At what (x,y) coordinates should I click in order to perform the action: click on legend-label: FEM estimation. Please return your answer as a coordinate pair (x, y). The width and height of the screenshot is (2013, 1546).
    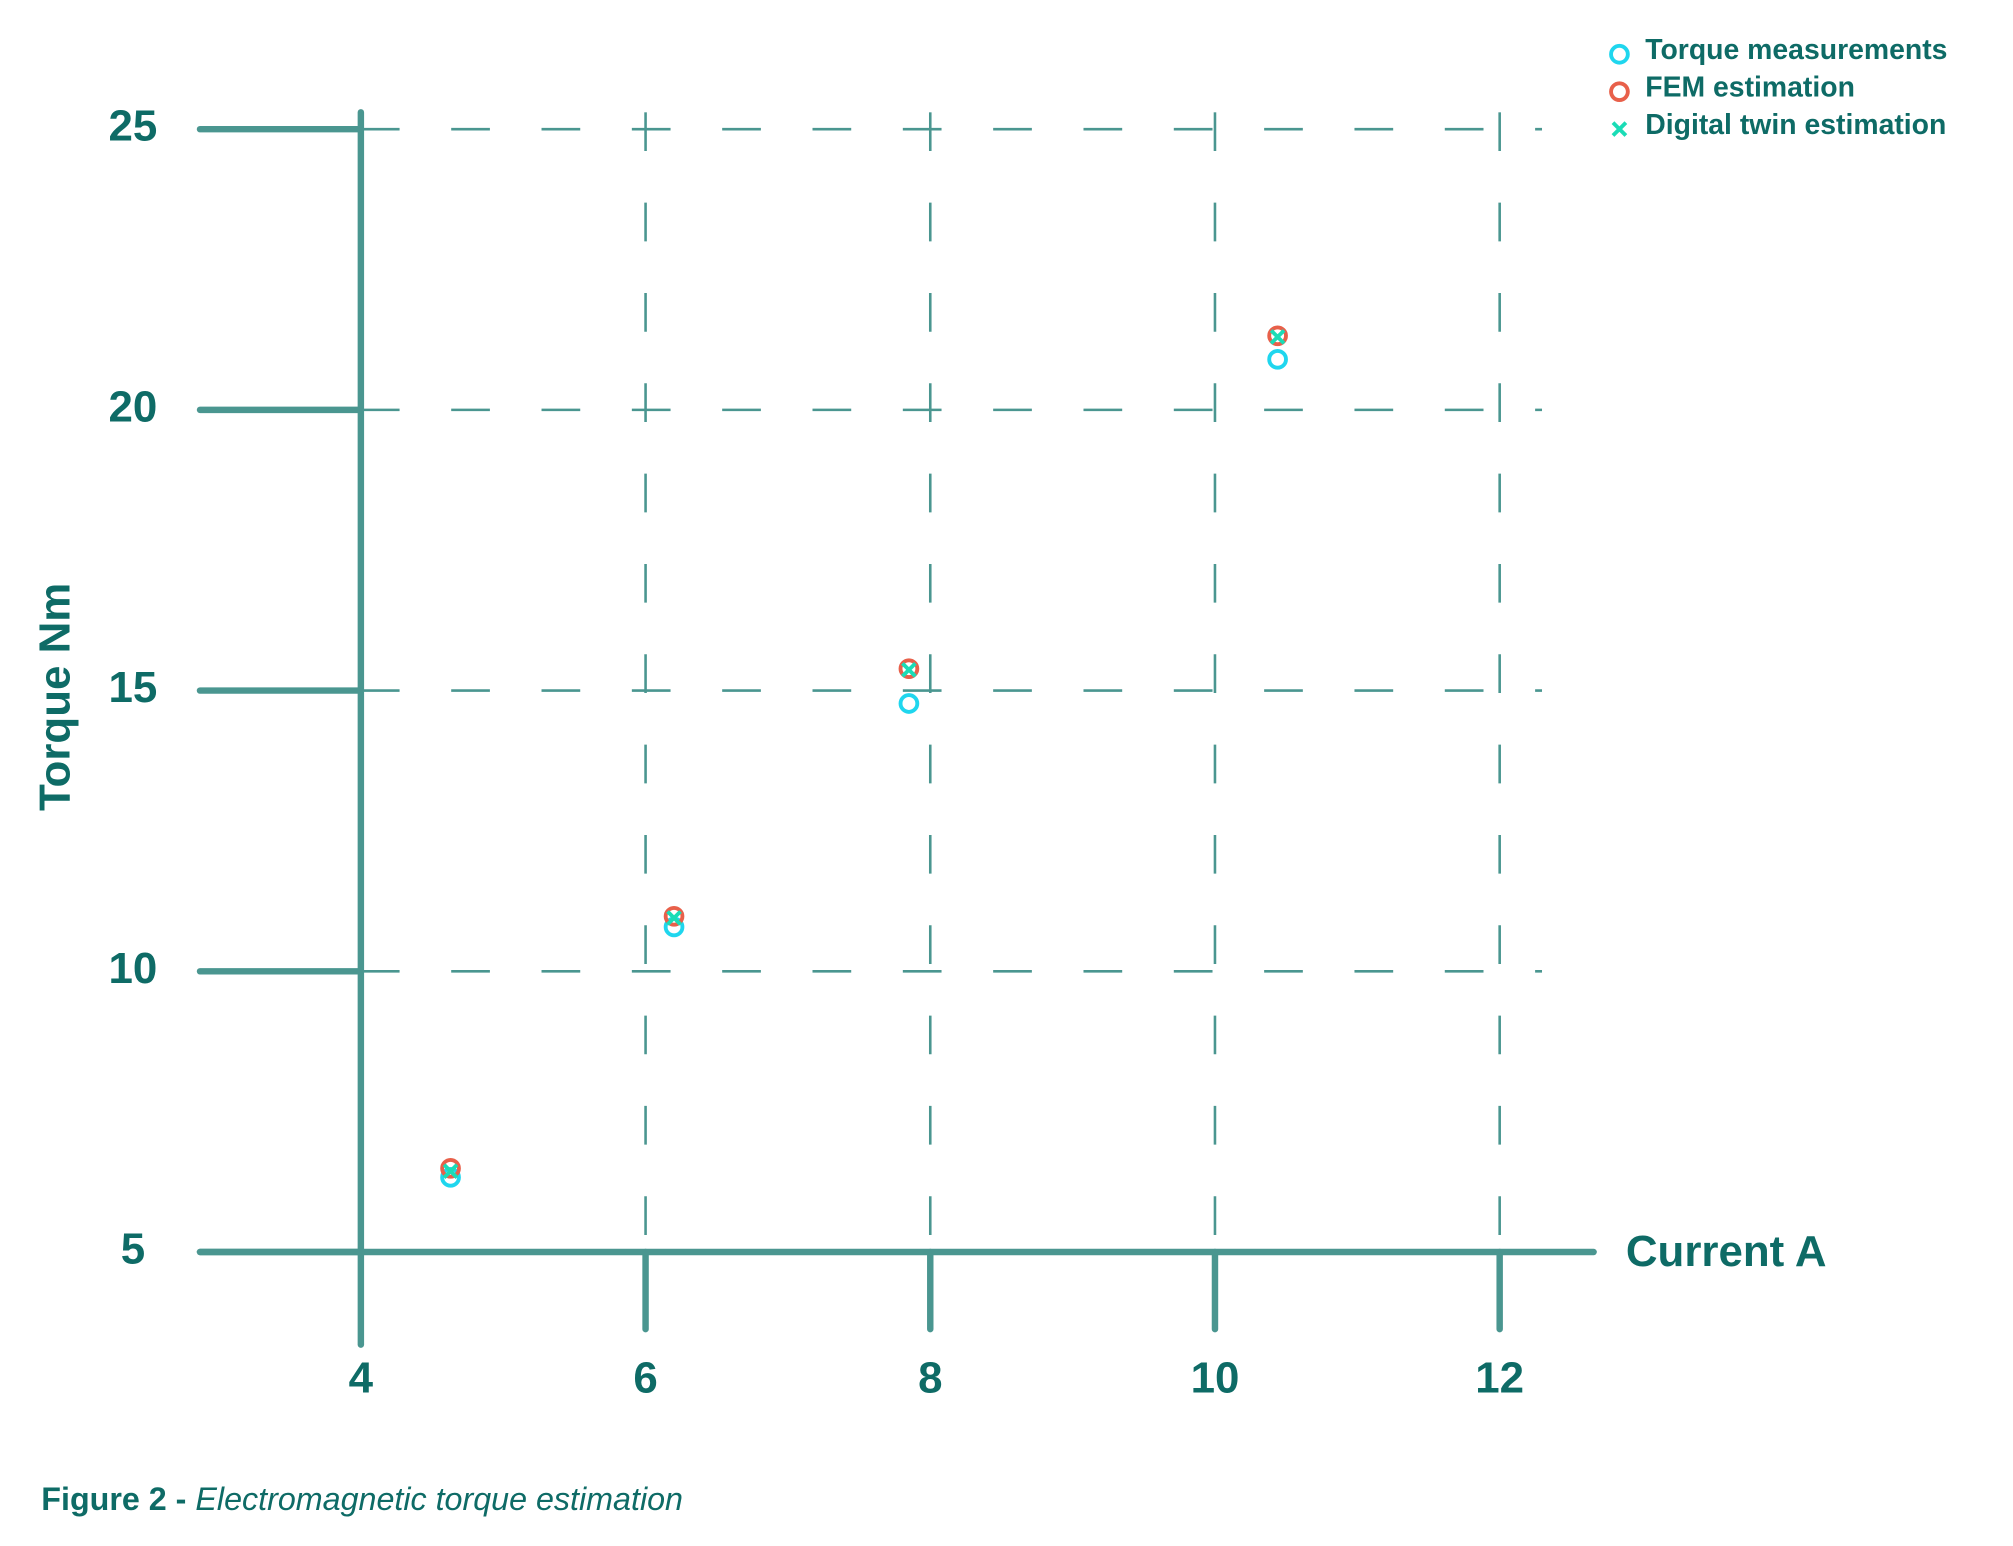
    Looking at the image, I should click on (1750, 88).